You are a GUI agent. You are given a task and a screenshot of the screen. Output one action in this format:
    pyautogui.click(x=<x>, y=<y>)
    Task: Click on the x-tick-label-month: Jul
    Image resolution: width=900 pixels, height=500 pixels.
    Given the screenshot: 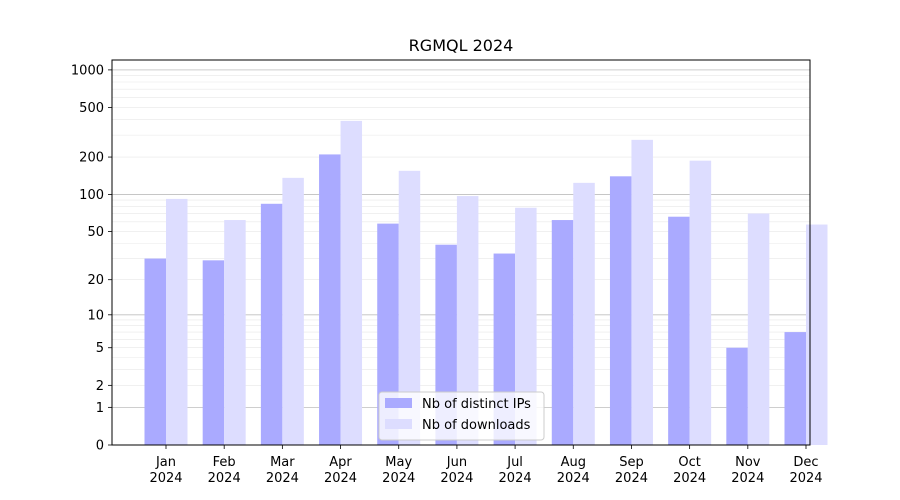 What is the action you would take?
    pyautogui.click(x=514, y=462)
    